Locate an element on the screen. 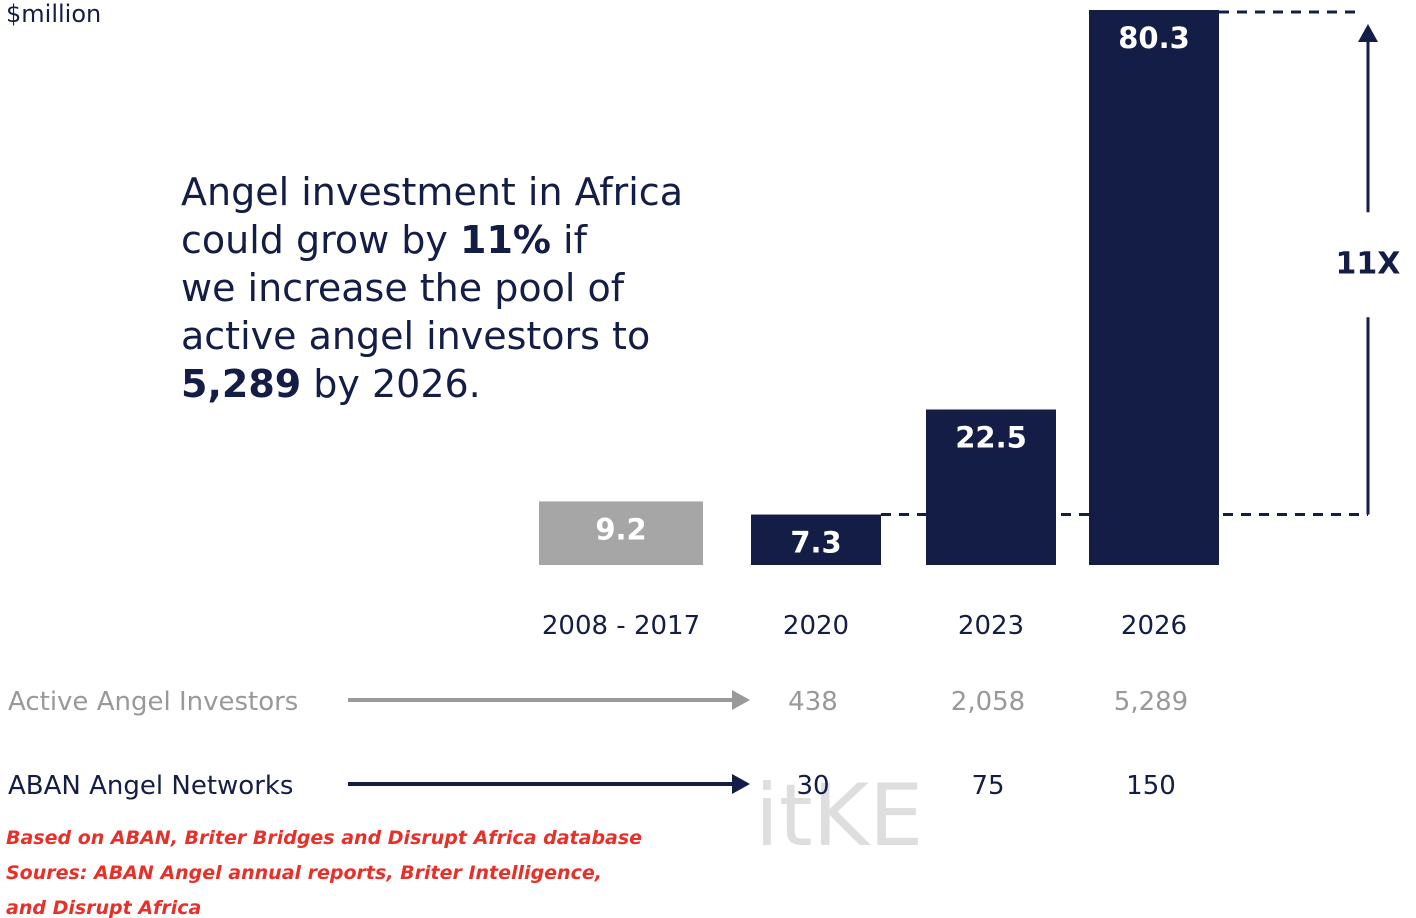  x-tick-label: 2023 is located at coordinates (991, 626).